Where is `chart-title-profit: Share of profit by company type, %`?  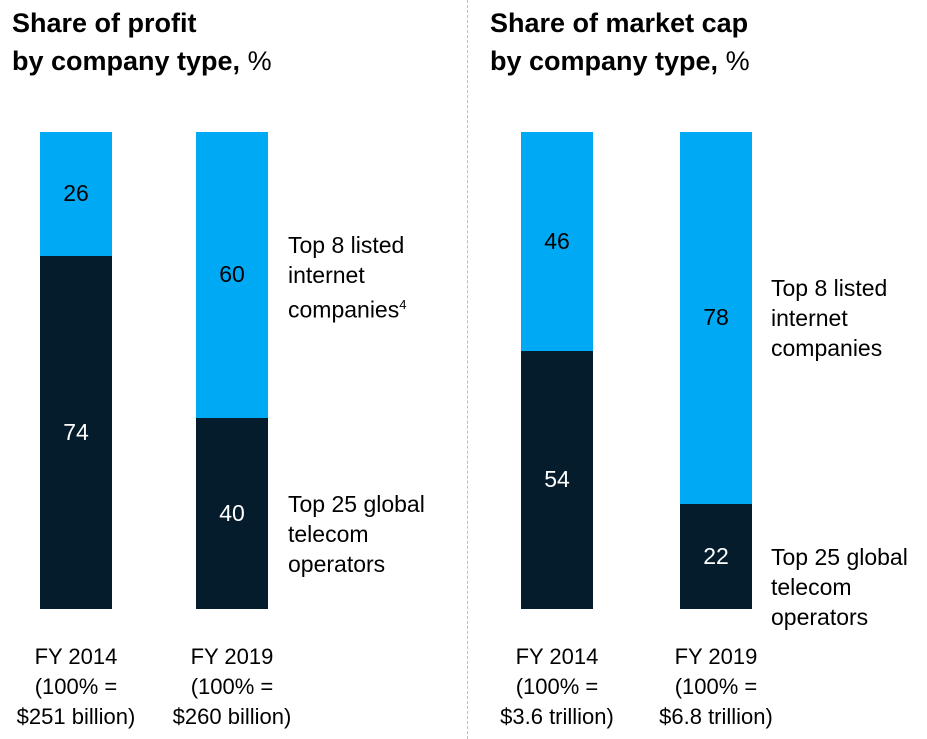
chart-title-profit: Share of profit by company type, % is located at coordinates (142, 42).